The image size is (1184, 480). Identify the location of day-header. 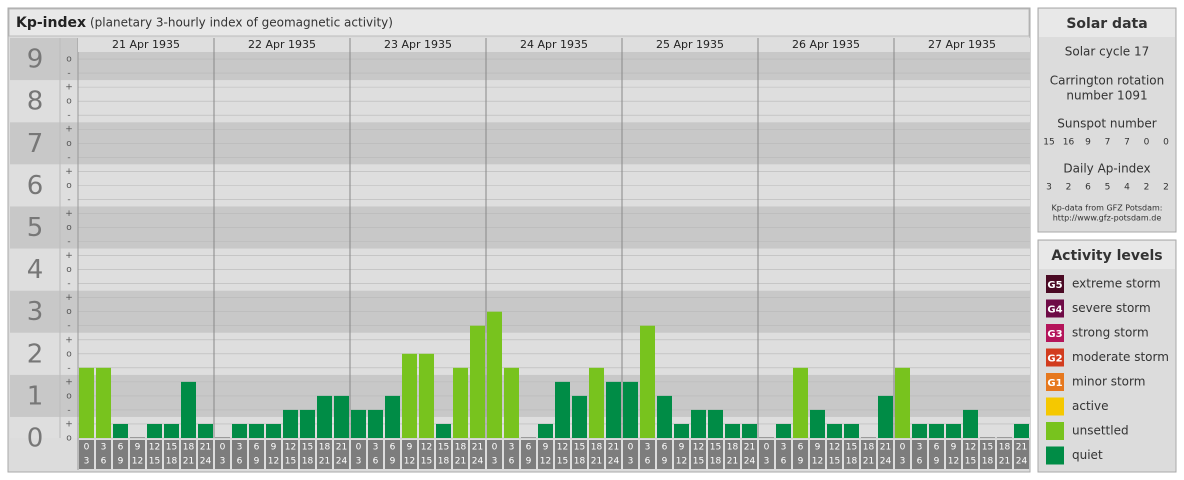
(554, 45).